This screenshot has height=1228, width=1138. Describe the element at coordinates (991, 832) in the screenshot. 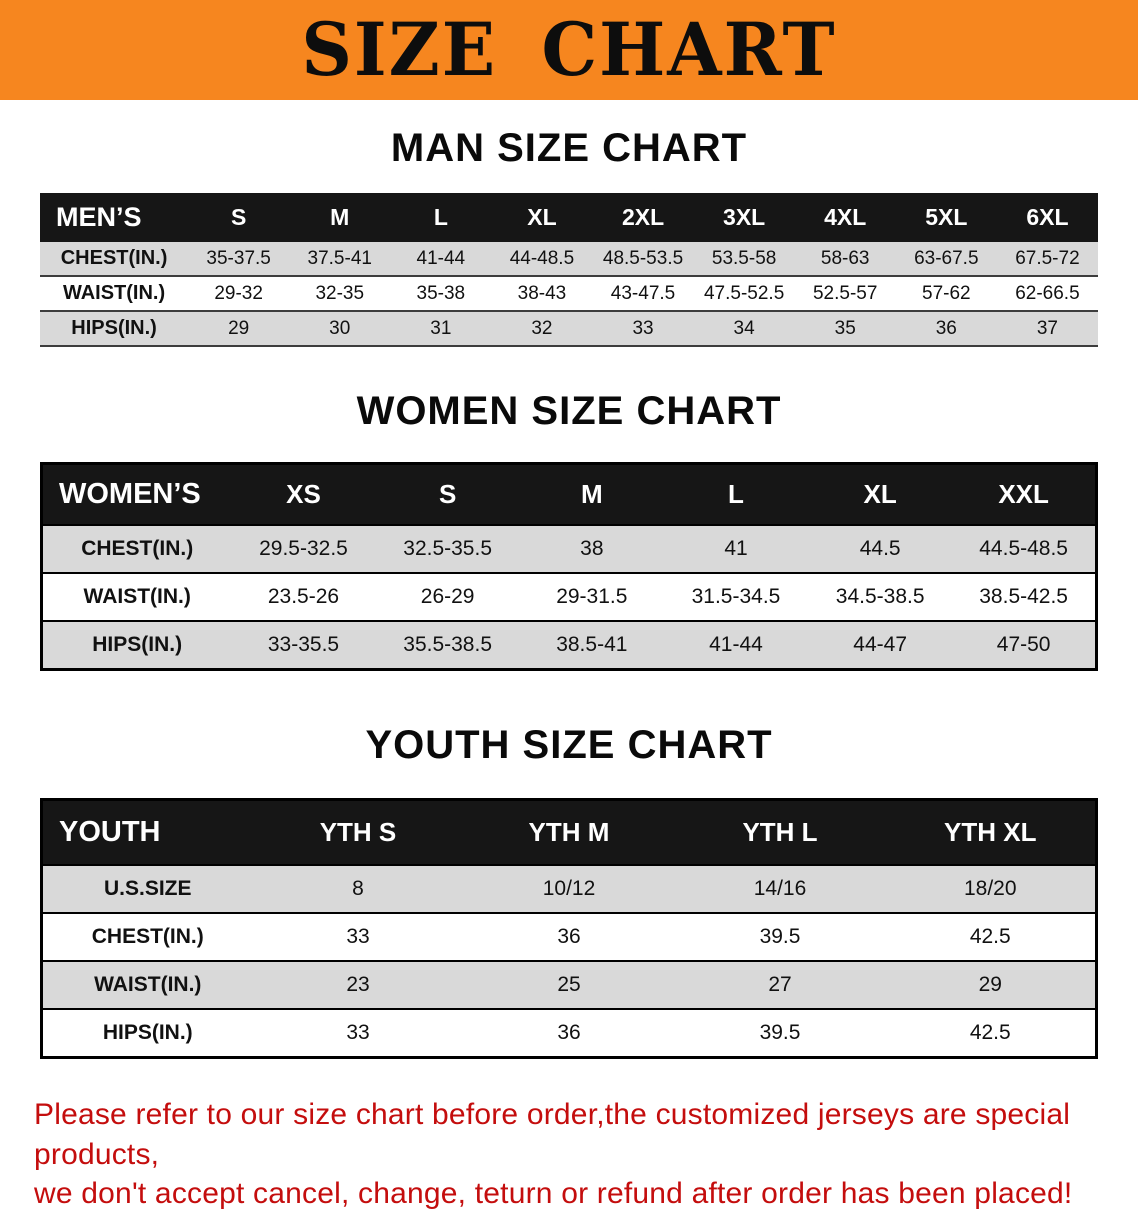

I see `size-header-cell: YTH XL` at that location.